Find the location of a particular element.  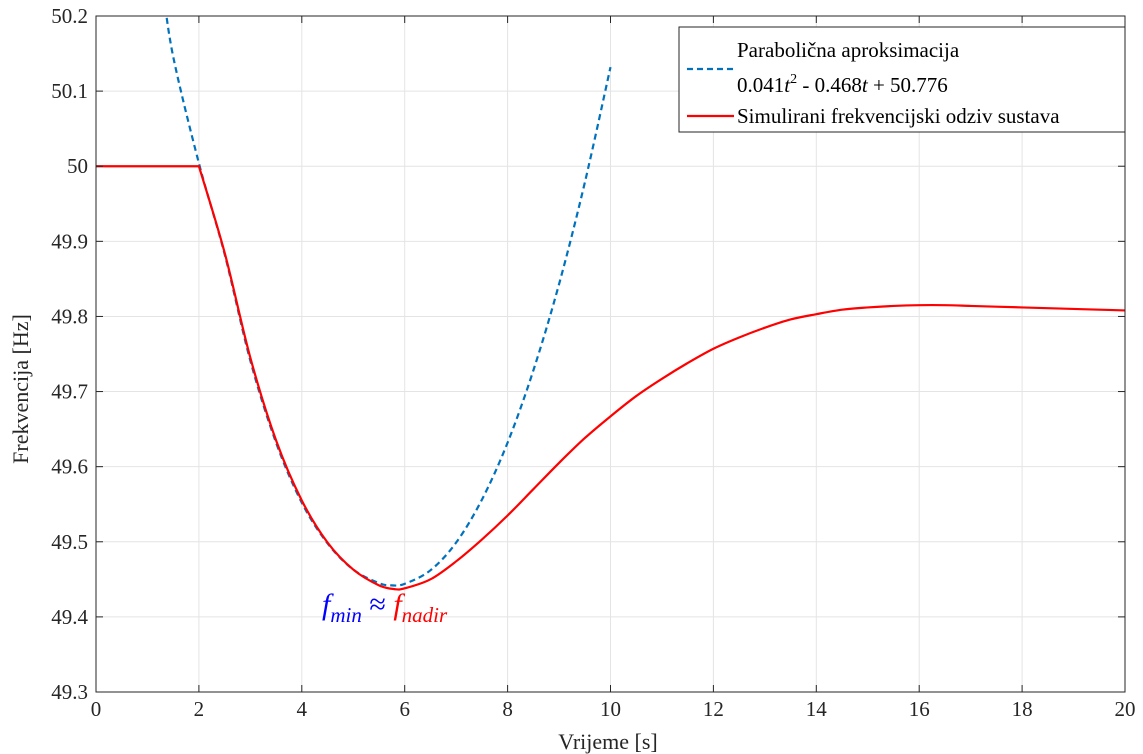

x-tick-label: 20 is located at coordinates (1125, 709).